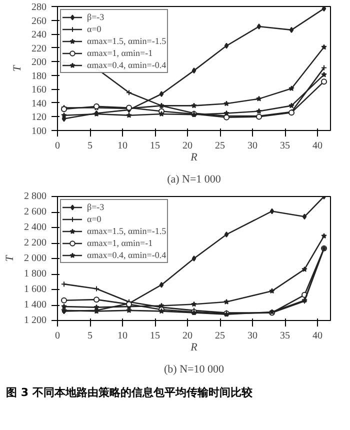  What do you see at coordinates (39, 76) in the screenshot?
I see `y-tick-label: 180` at bounding box center [39, 76].